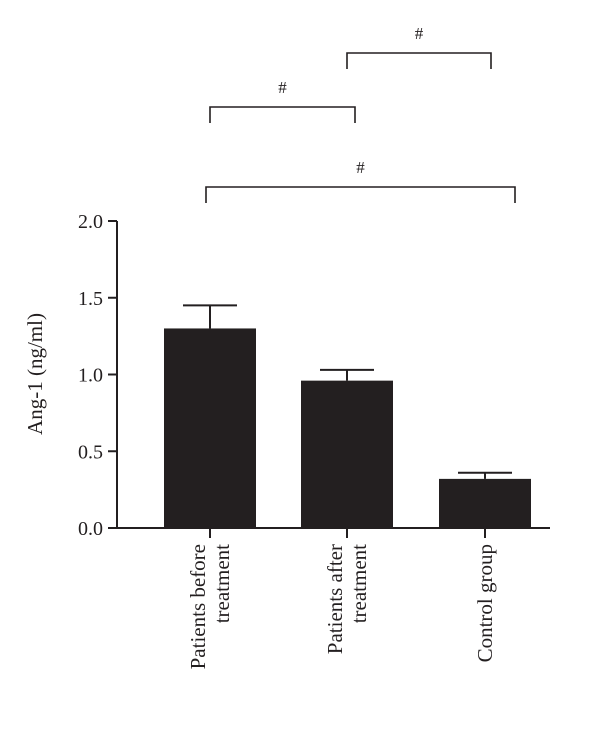 The width and height of the screenshot is (600, 734). What do you see at coordinates (90, 299) in the screenshot?
I see `y-tick-label: 1.5` at bounding box center [90, 299].